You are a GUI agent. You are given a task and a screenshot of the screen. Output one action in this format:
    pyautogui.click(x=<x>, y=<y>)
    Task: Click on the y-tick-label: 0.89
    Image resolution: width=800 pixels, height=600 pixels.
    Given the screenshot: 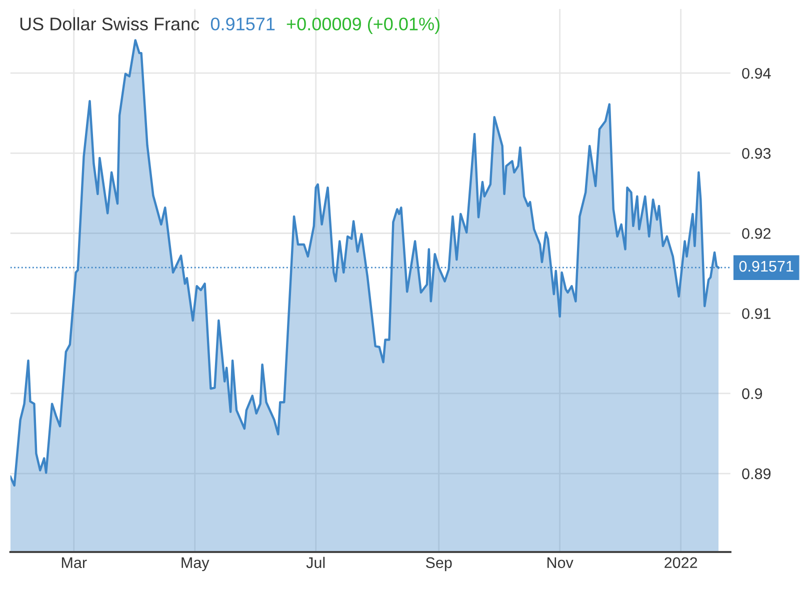 What is the action you would take?
    pyautogui.click(x=756, y=474)
    